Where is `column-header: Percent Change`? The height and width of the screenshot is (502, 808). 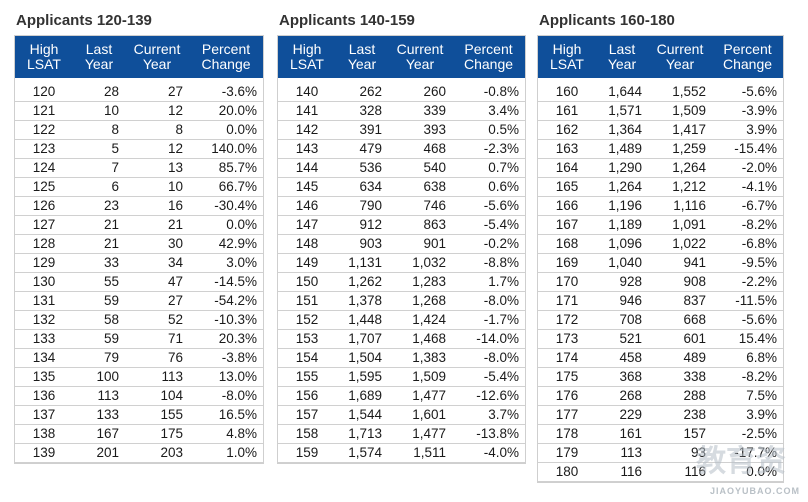 column-header: Percent Change is located at coordinates (488, 58).